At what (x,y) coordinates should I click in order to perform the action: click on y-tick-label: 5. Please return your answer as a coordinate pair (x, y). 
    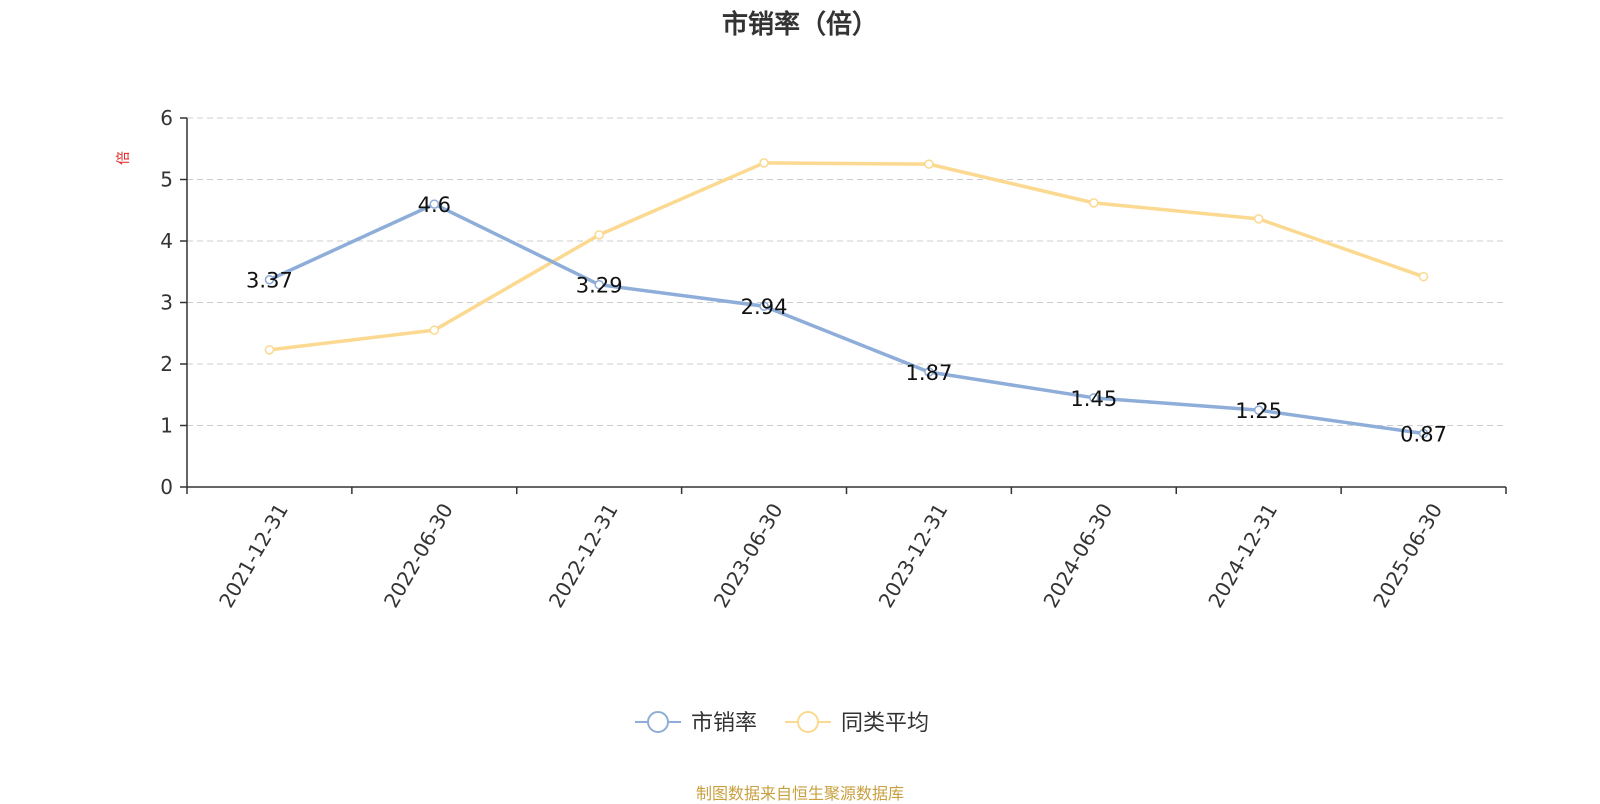
    Looking at the image, I should click on (166, 180).